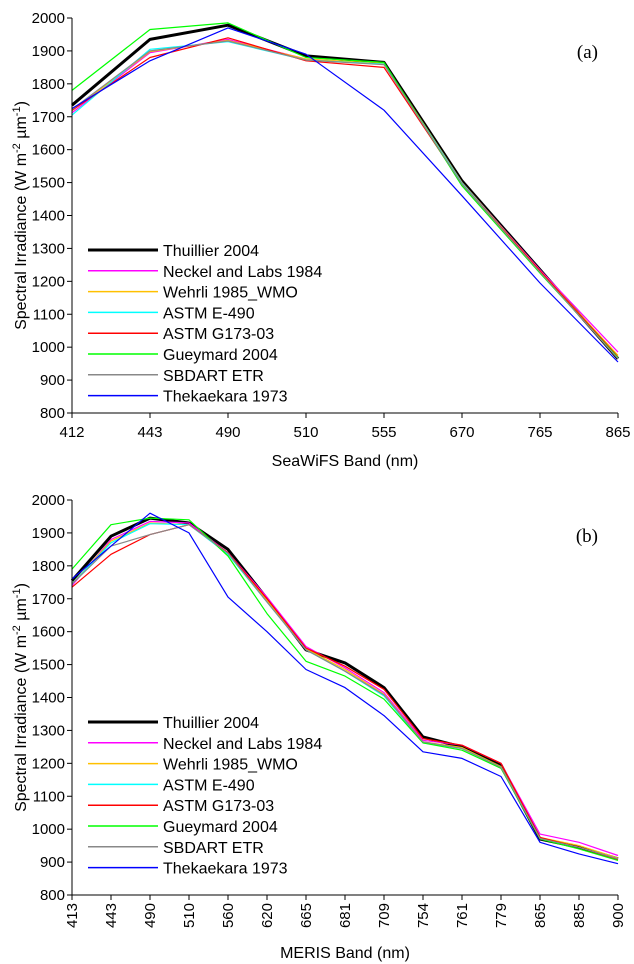 Image resolution: width=634 pixels, height=964 pixels. I want to click on x-tick-label: 413, so click(72, 915).